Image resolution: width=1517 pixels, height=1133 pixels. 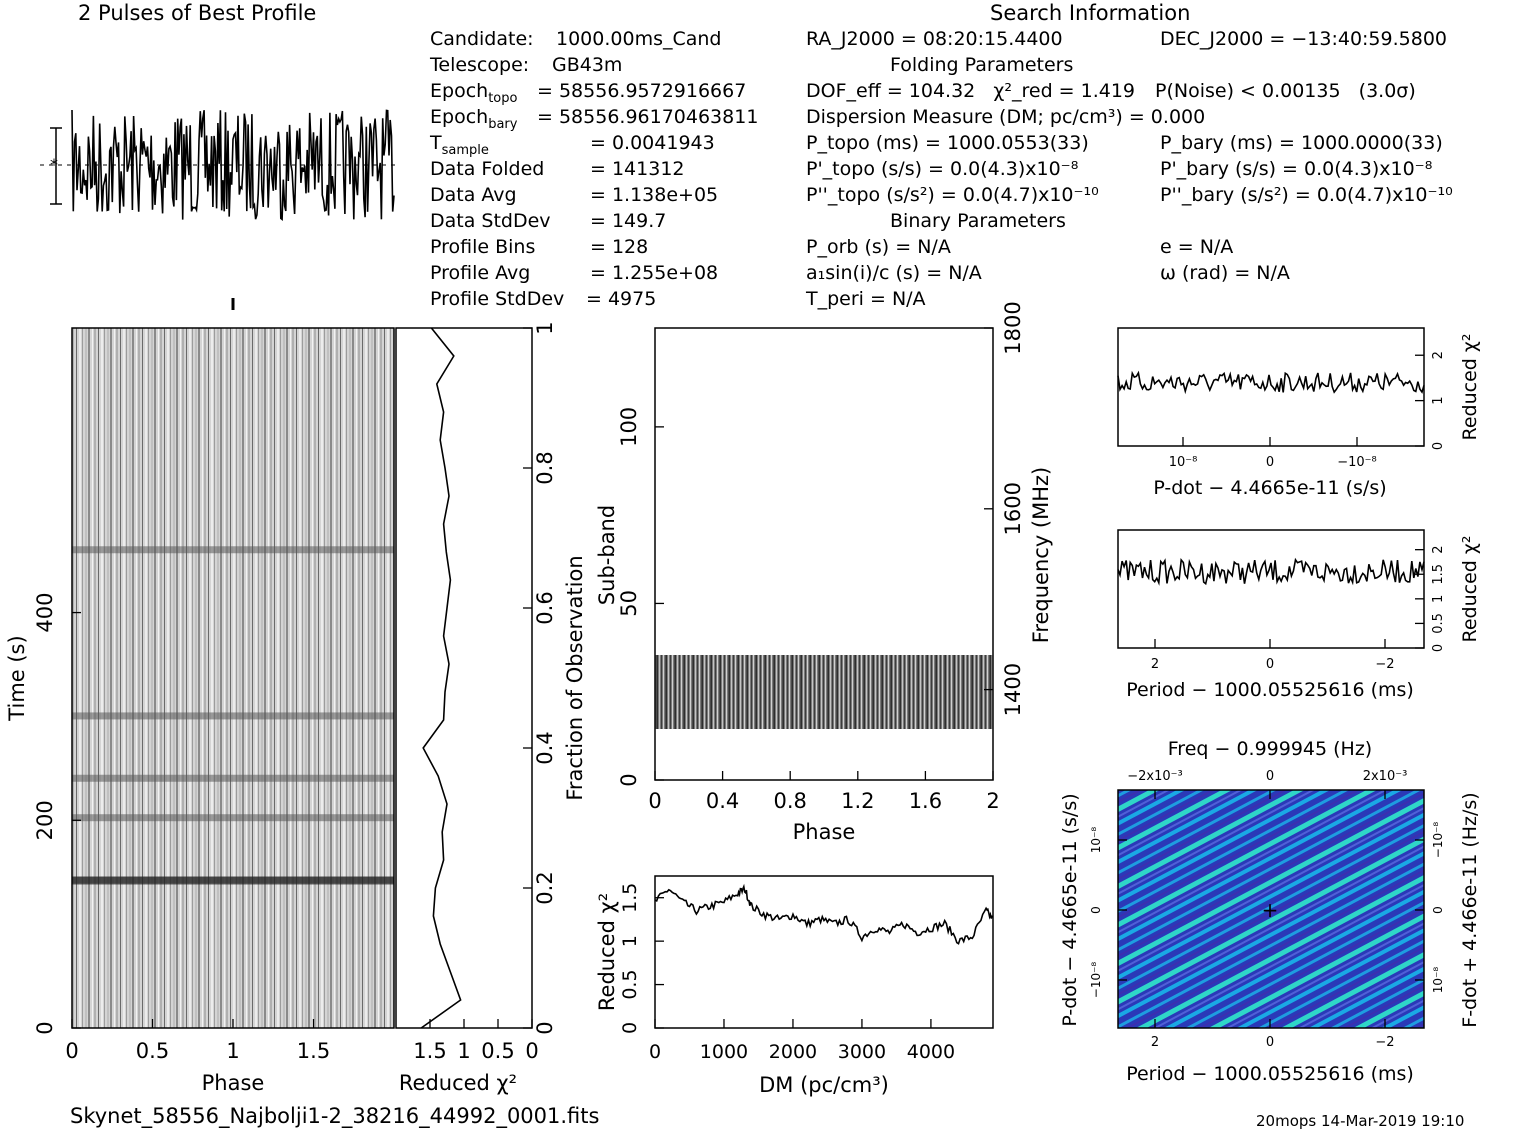 I want to click on pdot-x-label: 0, so click(x=1270, y=462).